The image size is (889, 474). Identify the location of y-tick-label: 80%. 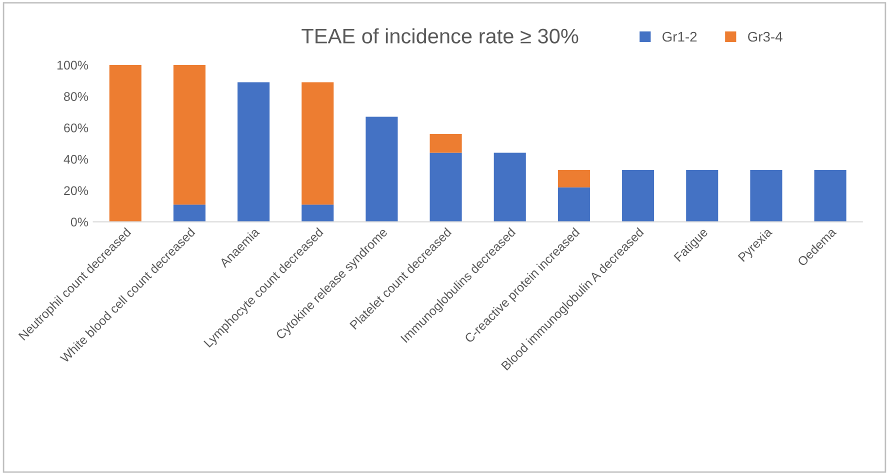
(76, 96).